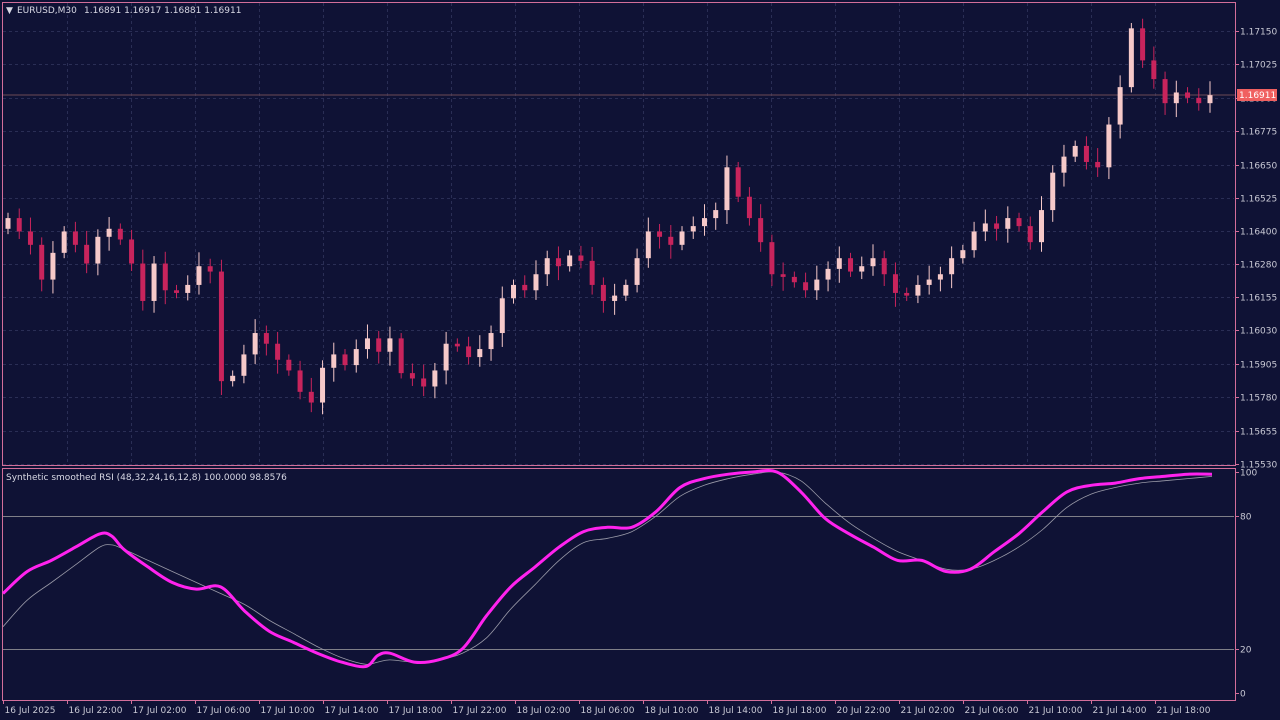 Image resolution: width=1280 pixels, height=720 pixels. I want to click on time-tick-label: 18 Jul 06:00, so click(608, 711).